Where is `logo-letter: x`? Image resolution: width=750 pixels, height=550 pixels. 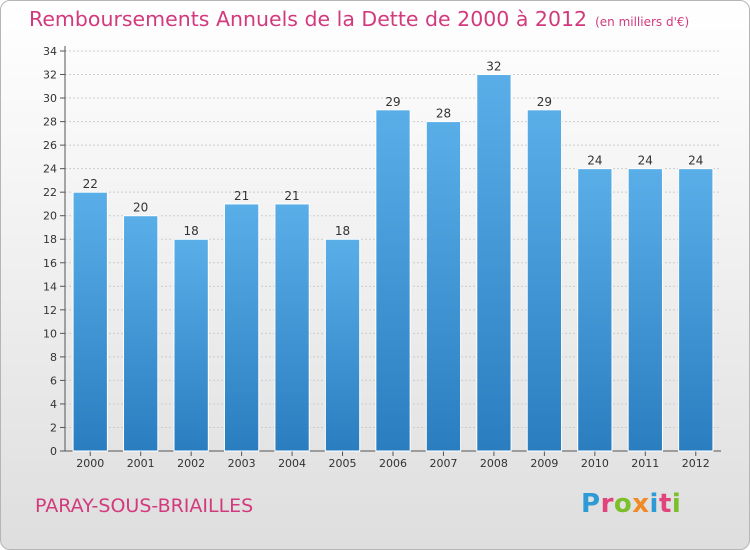 logo-letter: x is located at coordinates (641, 504).